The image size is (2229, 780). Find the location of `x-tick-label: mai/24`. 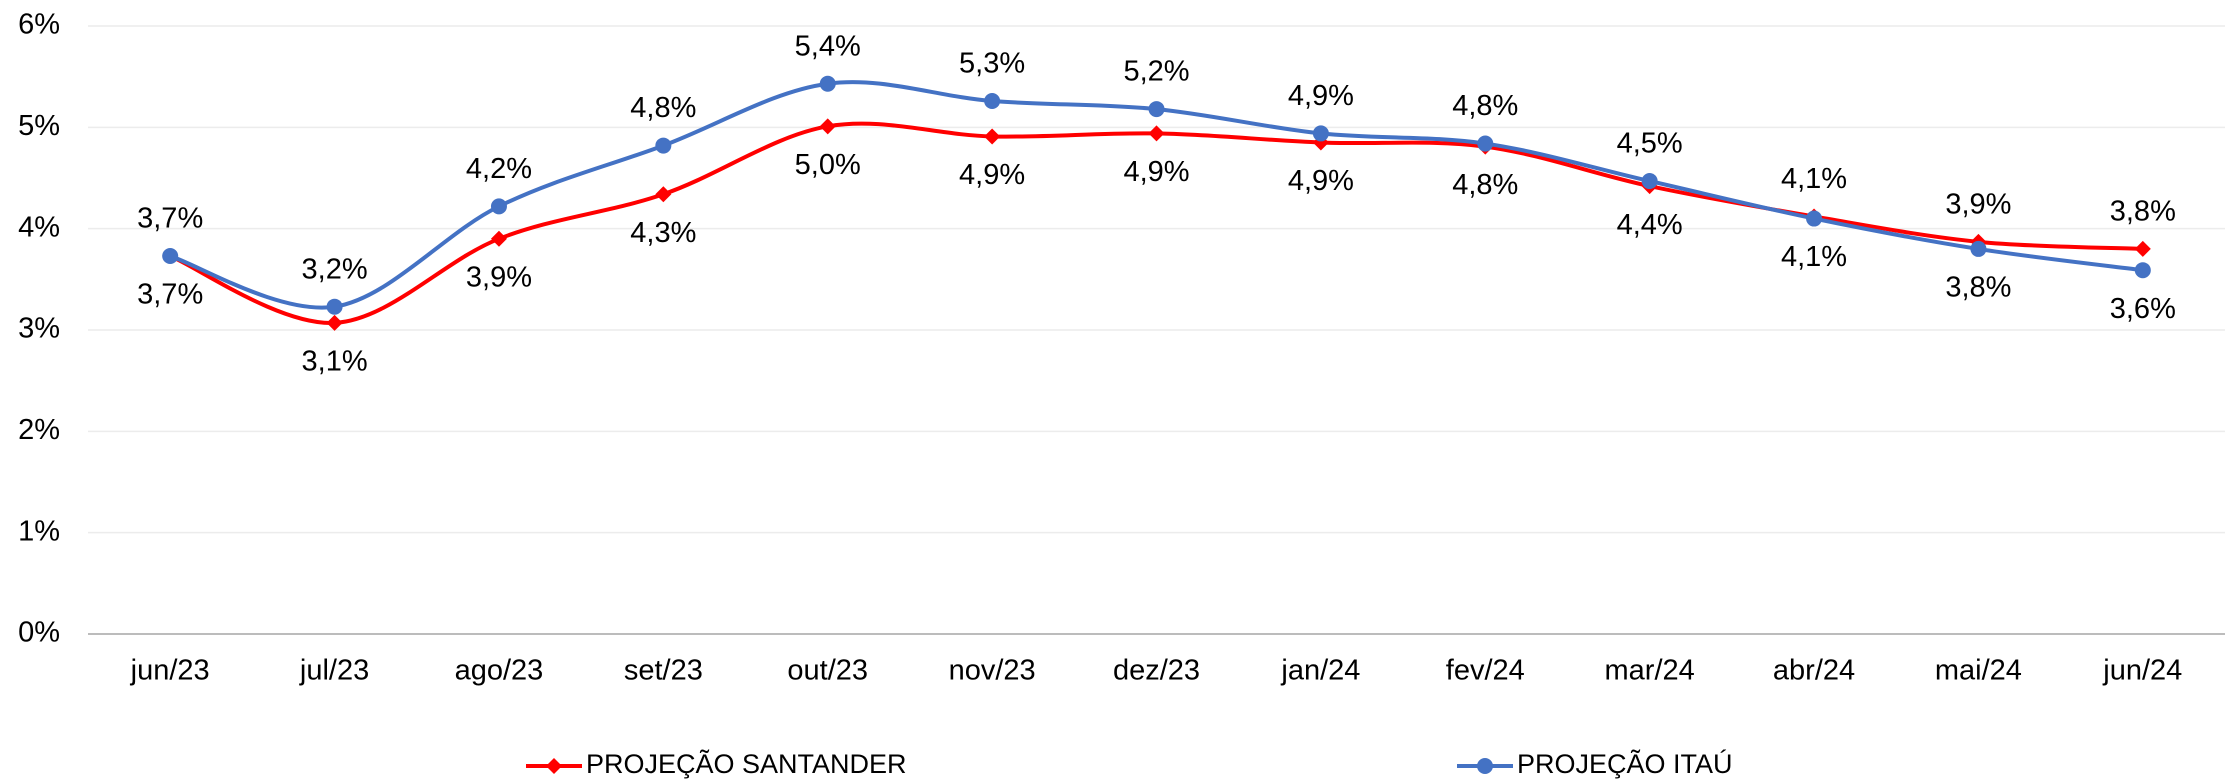

x-tick-label: mai/24 is located at coordinates (1978, 671).